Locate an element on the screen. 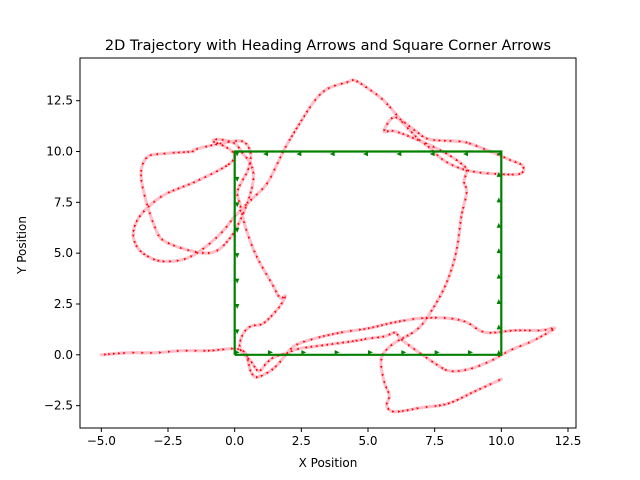 The width and height of the screenshot is (640, 480). y-tick-label: 7.5 is located at coordinates (63, 202).